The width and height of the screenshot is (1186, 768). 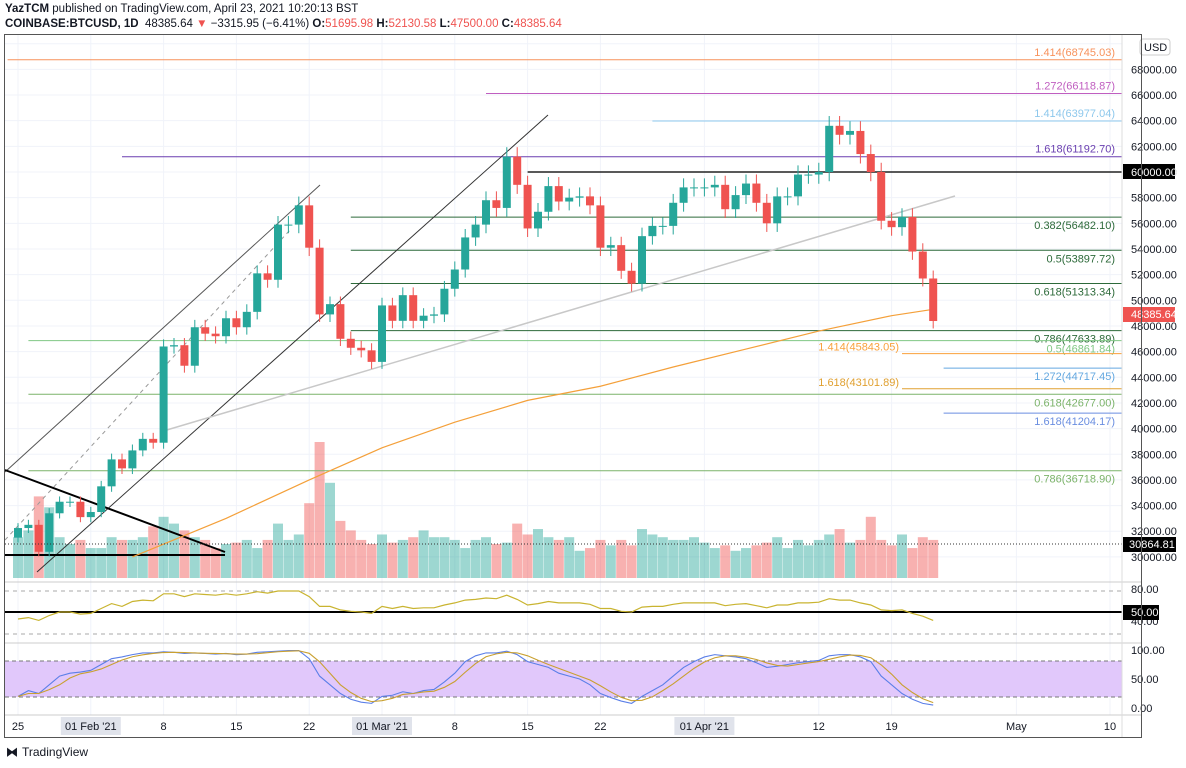 I want to click on descending-trendline, so click(x=115, y=511).